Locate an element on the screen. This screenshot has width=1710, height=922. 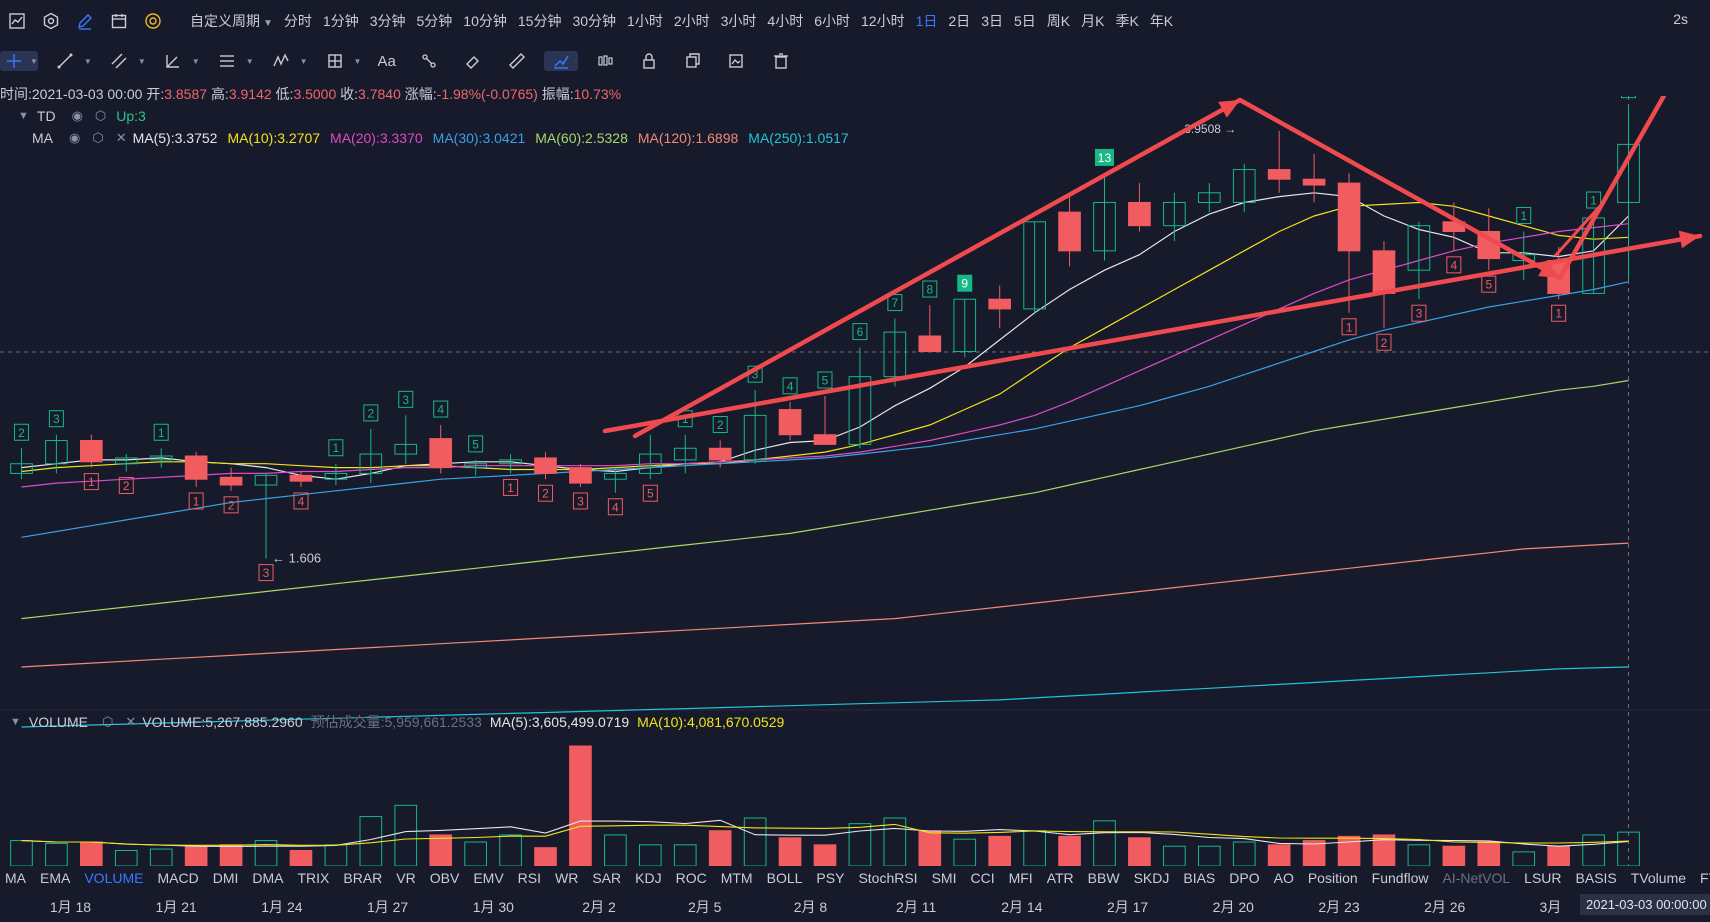
indicator-tab-obv: OBV is located at coordinates (444, 878).